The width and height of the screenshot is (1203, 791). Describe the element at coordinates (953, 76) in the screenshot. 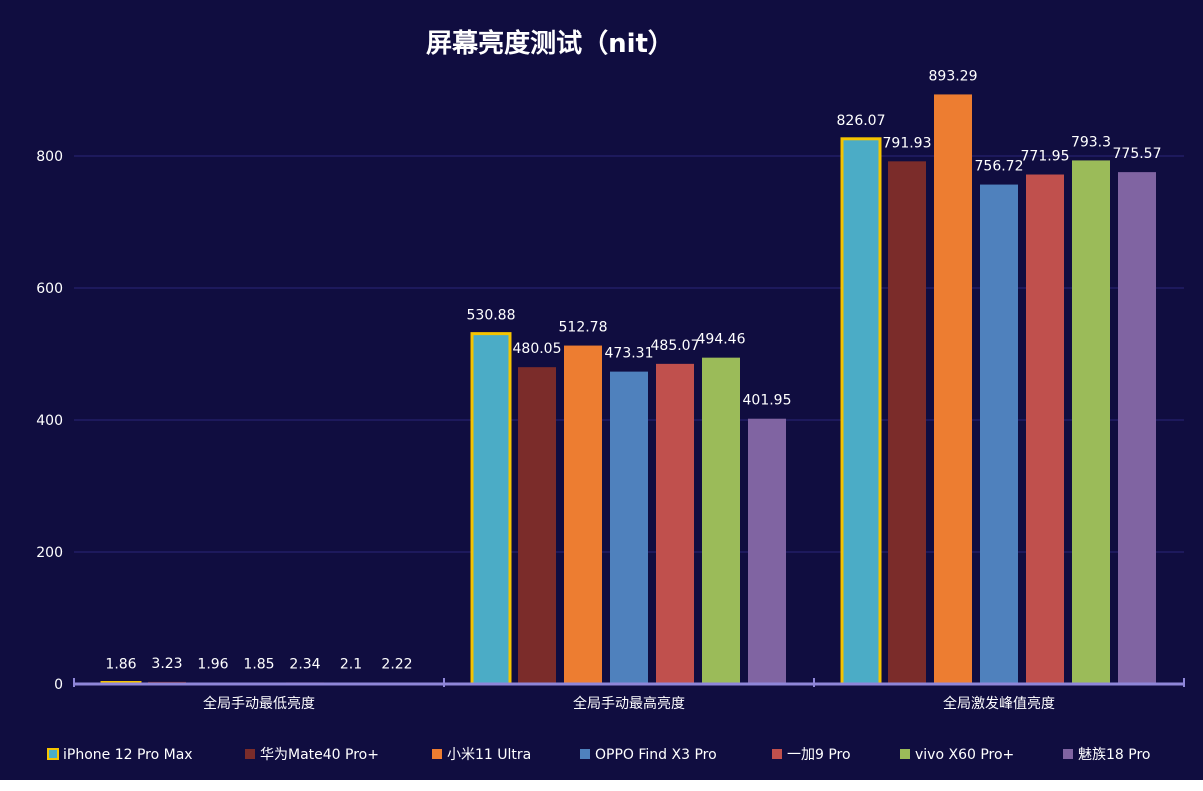

I see `data-label: 893.29` at that location.